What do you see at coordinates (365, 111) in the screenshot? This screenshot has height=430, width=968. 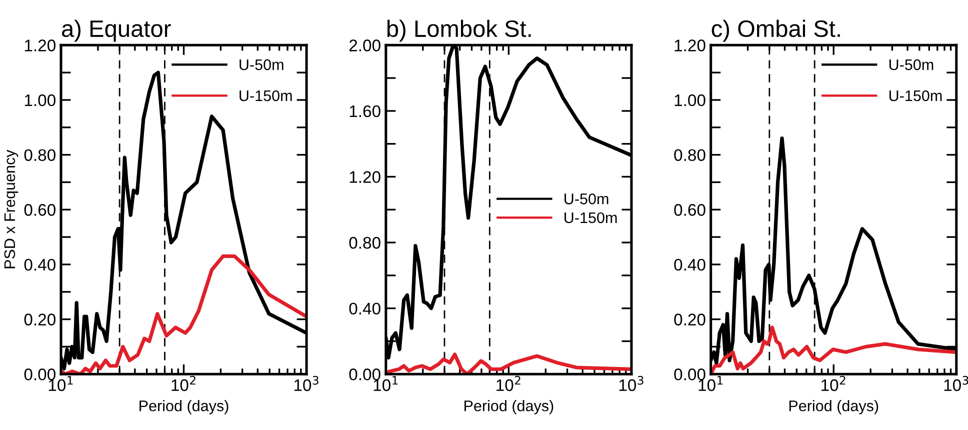 I see `y-tick-label: 1.60` at bounding box center [365, 111].